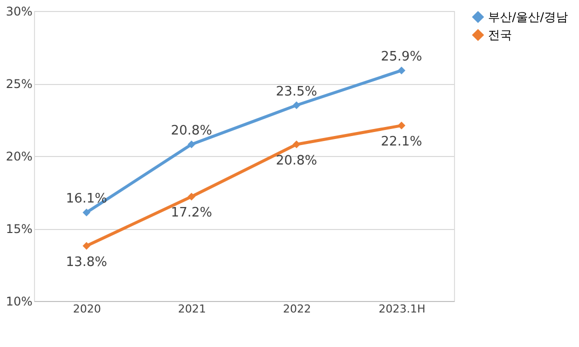 Image resolution: width=579 pixels, height=347 pixels. I want to click on y-tick-label: 20%, so click(19, 157).